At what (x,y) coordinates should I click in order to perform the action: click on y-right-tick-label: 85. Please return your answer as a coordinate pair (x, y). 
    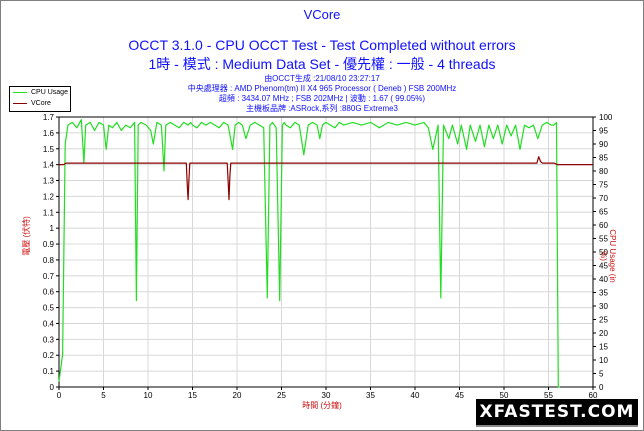
    Looking at the image, I should click on (603, 158).